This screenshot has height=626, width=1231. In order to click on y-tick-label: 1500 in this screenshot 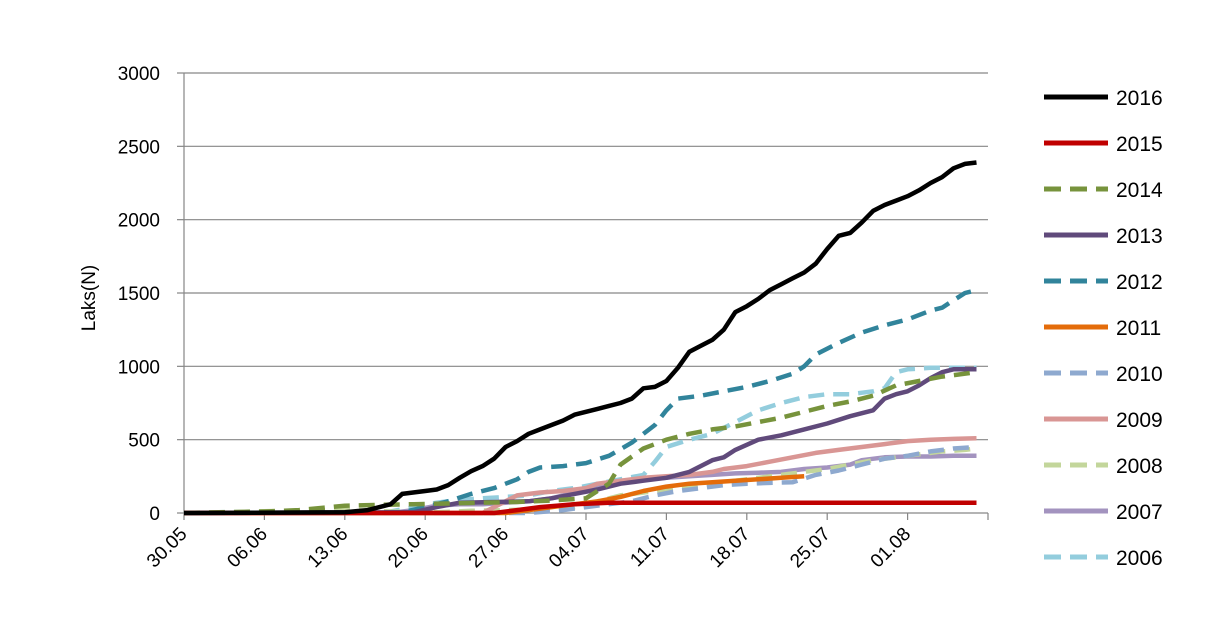, I will do `click(139, 294)`.